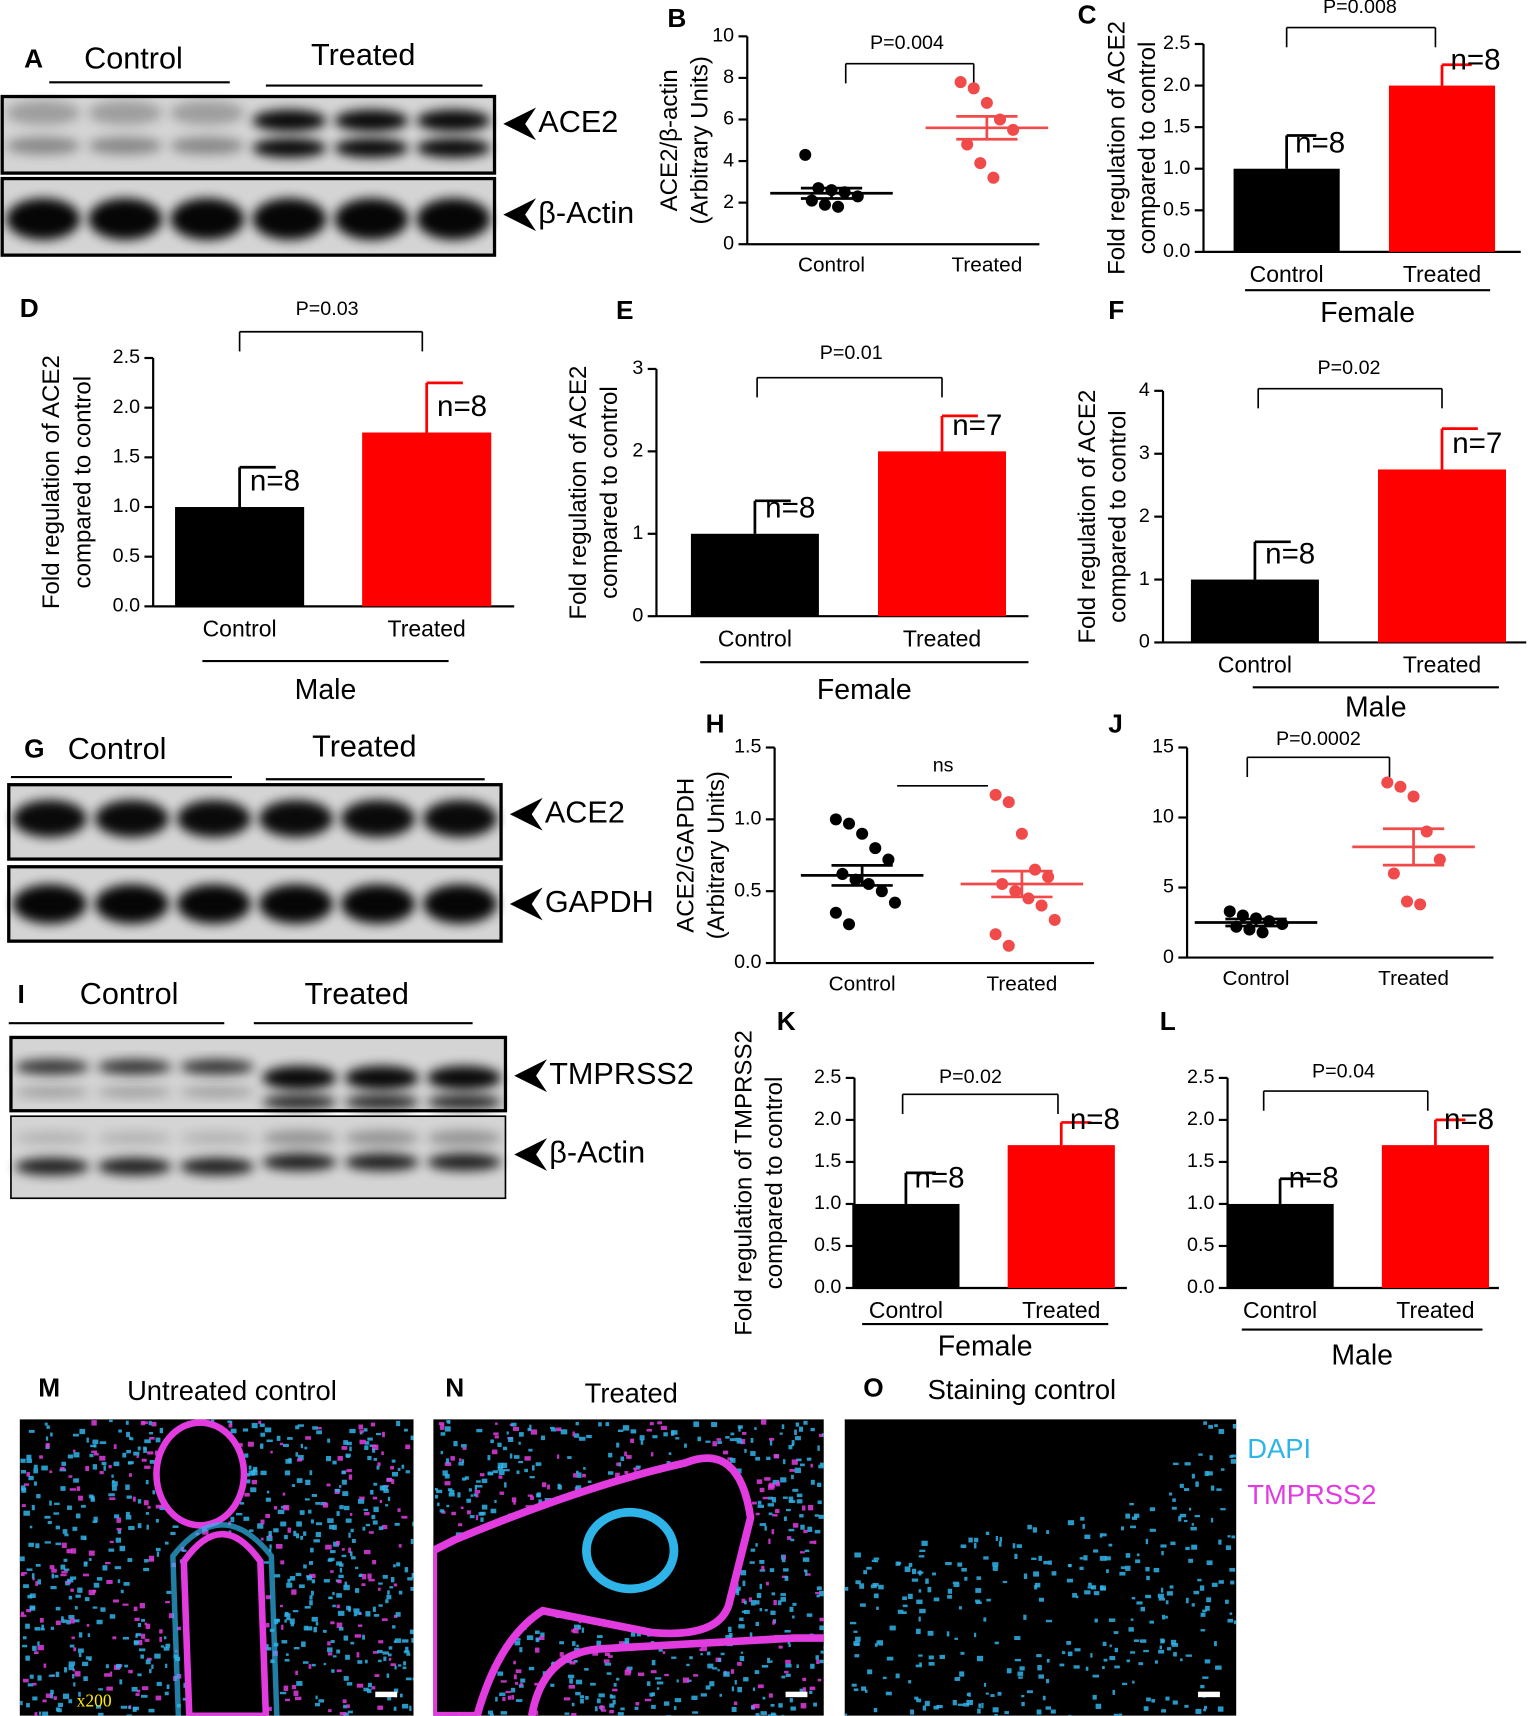  What do you see at coordinates (1314, 1178) in the screenshot?
I see `n-label: n=8` at bounding box center [1314, 1178].